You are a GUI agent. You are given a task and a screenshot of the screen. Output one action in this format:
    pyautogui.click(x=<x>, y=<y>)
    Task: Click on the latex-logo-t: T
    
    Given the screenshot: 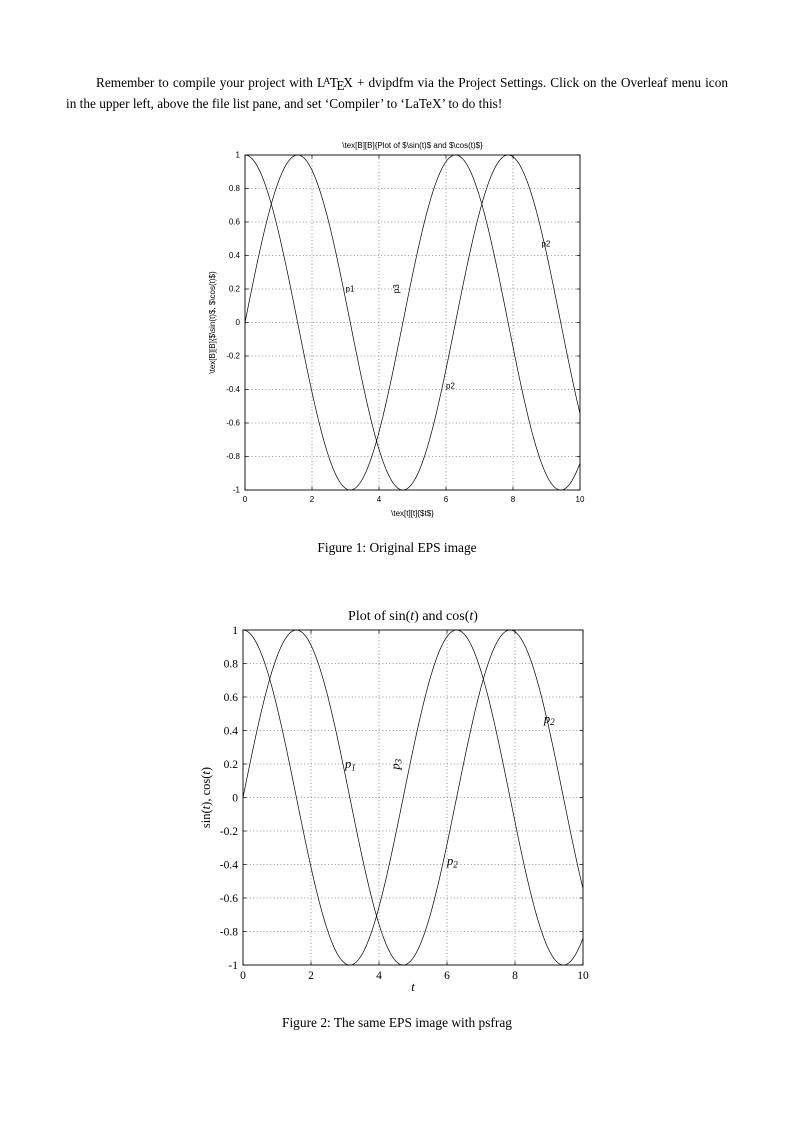 What is the action you would take?
    pyautogui.click(x=333, y=82)
    